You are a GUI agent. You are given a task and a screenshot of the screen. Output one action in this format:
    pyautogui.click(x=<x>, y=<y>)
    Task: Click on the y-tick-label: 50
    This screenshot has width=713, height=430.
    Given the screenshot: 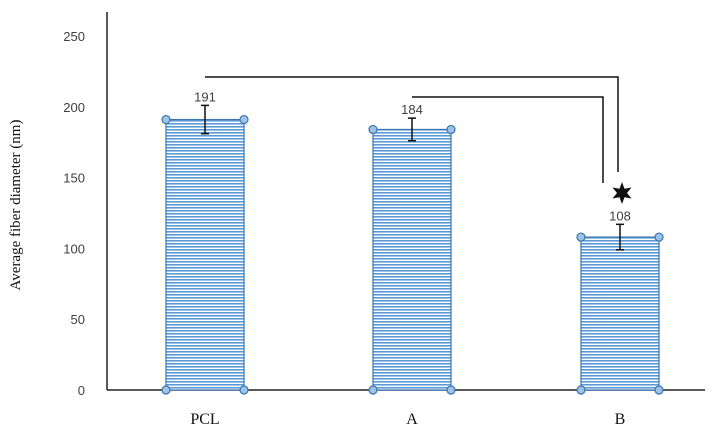 What is the action you would take?
    pyautogui.click(x=78, y=319)
    